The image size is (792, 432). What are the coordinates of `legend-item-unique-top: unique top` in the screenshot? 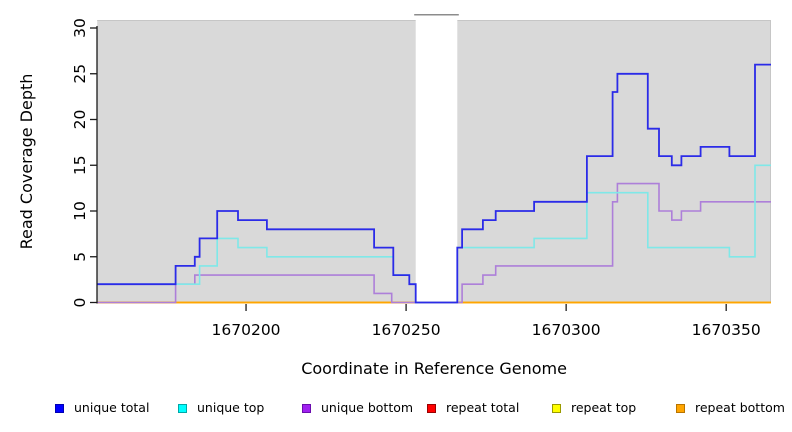 It's located at (221, 408).